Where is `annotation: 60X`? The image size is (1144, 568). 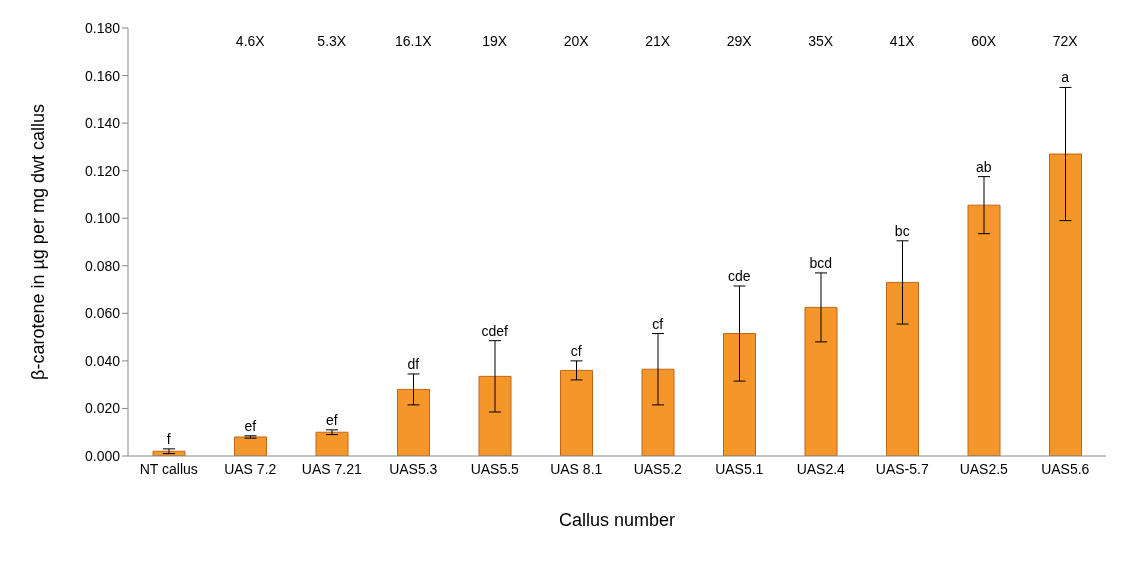 annotation: 60X is located at coordinates (984, 40).